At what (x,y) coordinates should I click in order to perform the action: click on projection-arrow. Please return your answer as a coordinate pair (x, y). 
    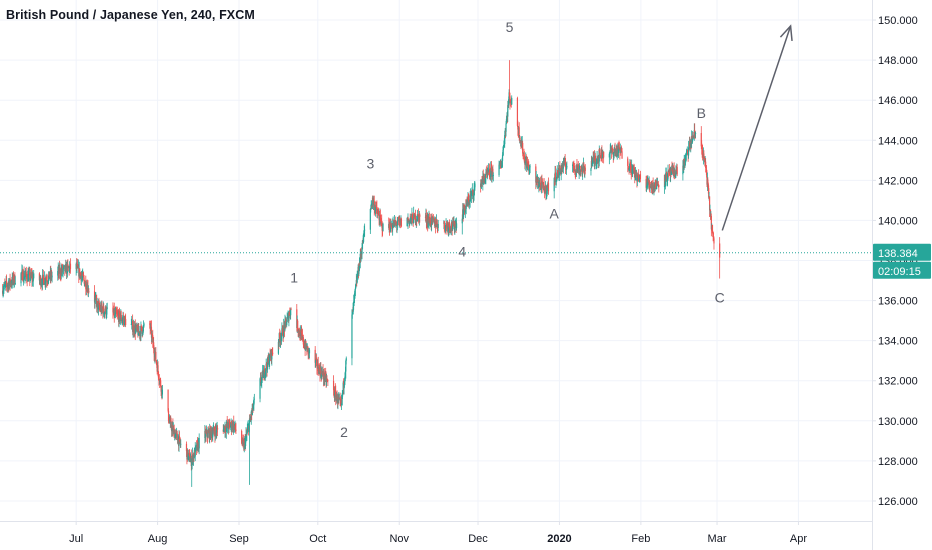
    Looking at the image, I should click on (757, 127).